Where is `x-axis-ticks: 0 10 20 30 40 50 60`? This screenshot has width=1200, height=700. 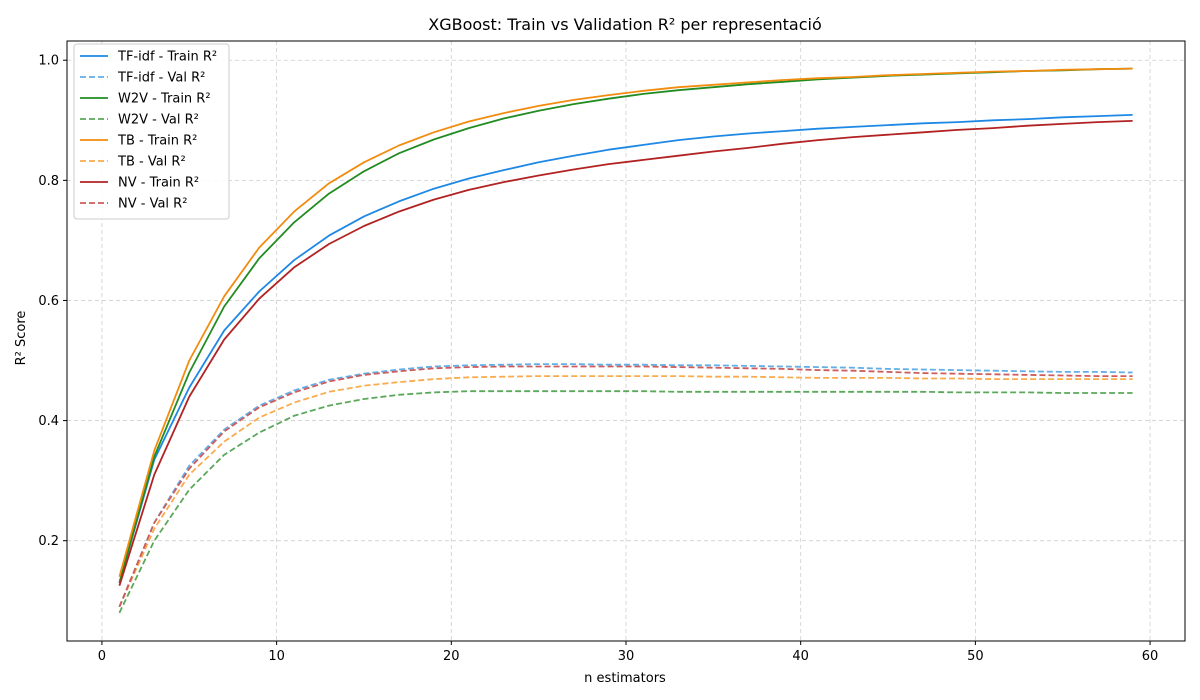 x-axis-ticks: 0 10 20 30 40 50 60 is located at coordinates (628, 652).